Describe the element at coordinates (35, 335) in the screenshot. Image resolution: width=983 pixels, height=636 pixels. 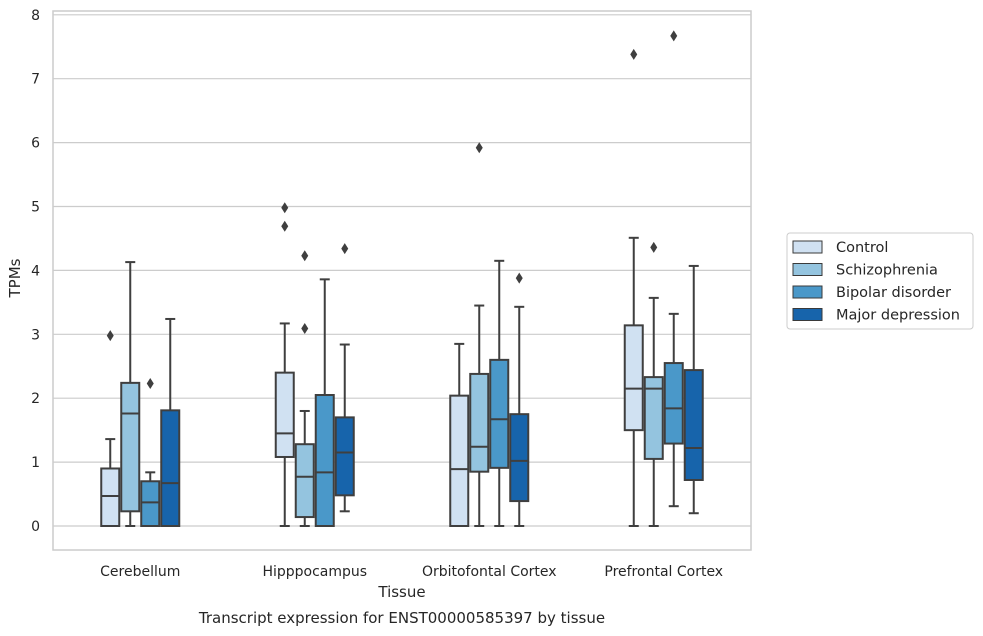
I see `y-tick-label: 3` at that location.